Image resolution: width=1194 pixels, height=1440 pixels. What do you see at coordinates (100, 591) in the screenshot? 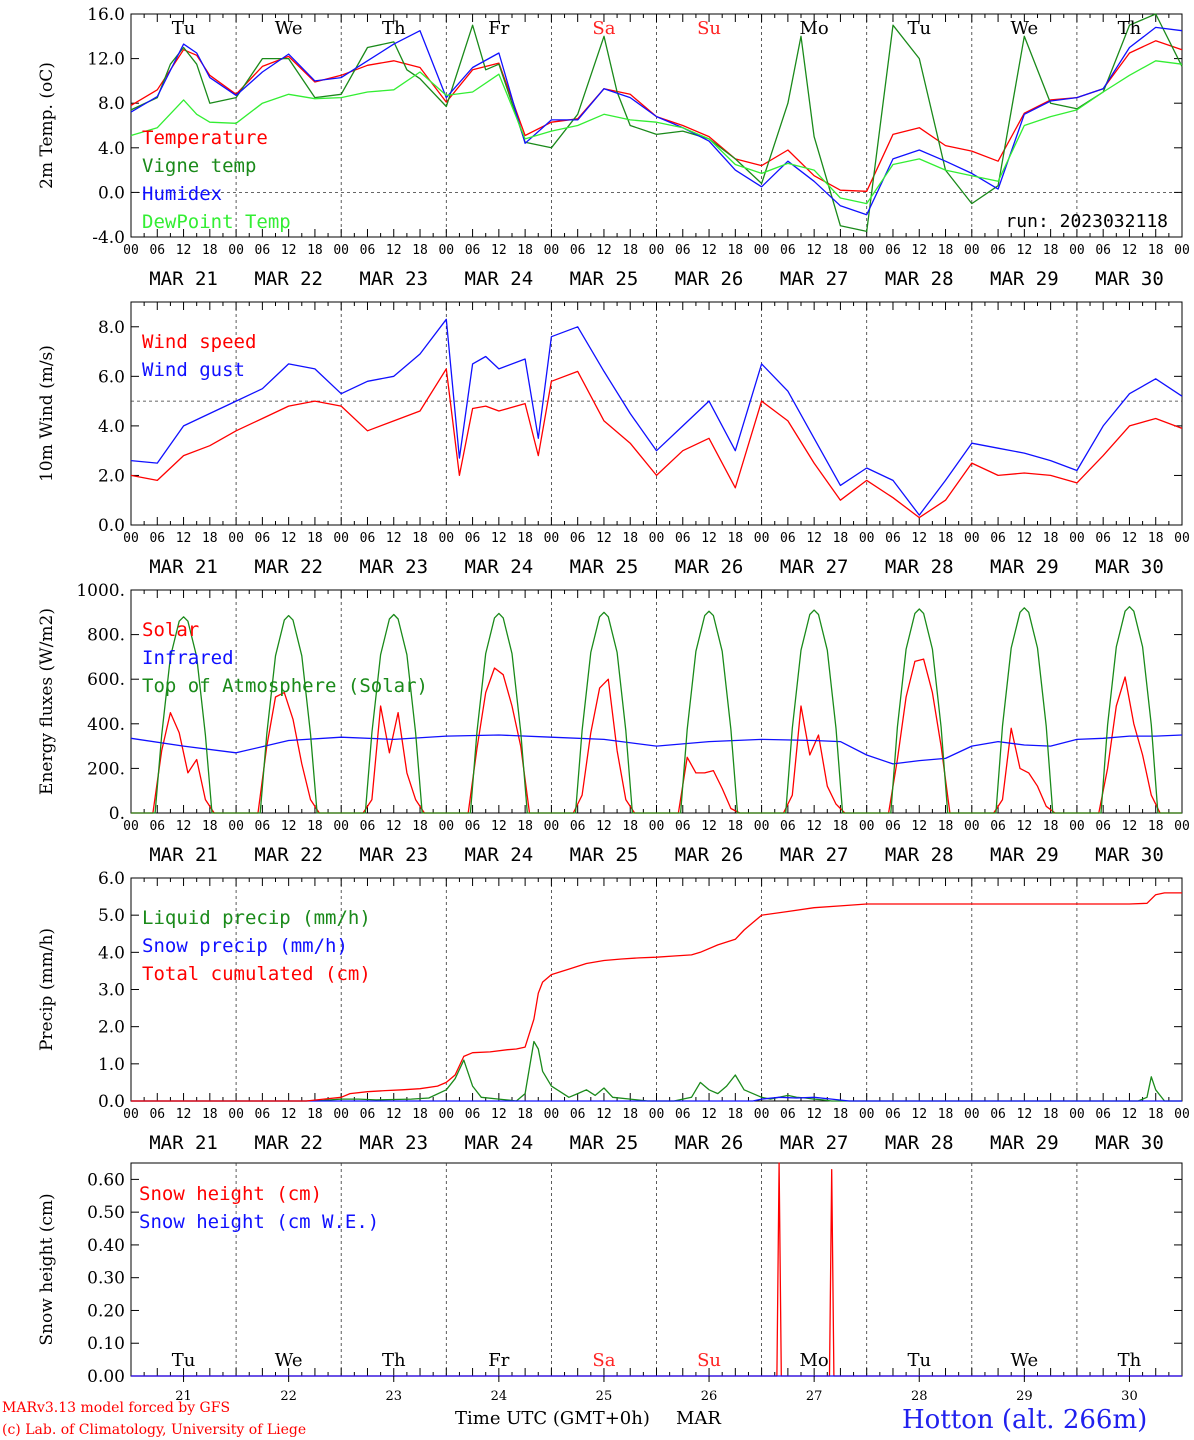
I see `flux-y-tick-label: 1000.` at bounding box center [100, 591].